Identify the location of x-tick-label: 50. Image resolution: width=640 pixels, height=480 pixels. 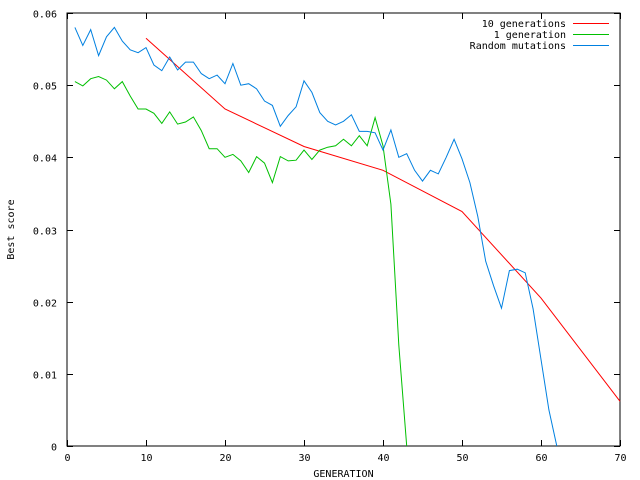
(462, 458).